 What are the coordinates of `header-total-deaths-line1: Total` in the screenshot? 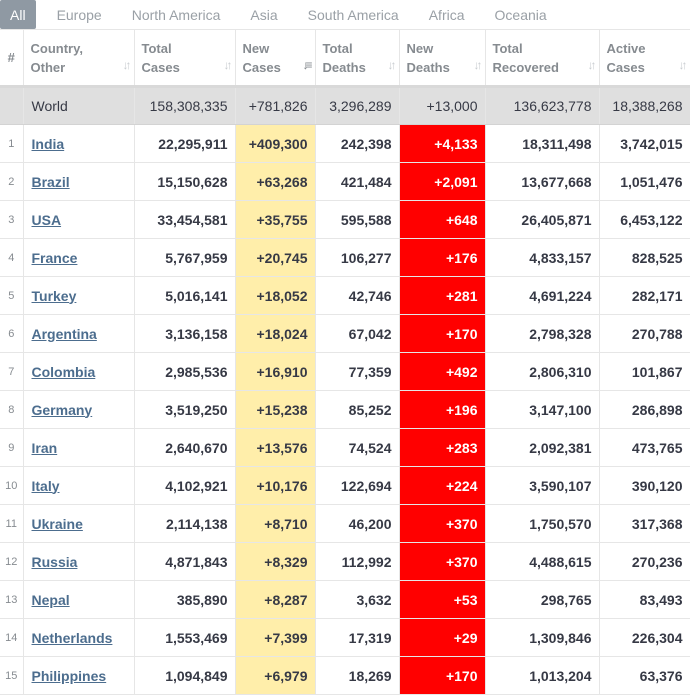 It's located at (337, 48).